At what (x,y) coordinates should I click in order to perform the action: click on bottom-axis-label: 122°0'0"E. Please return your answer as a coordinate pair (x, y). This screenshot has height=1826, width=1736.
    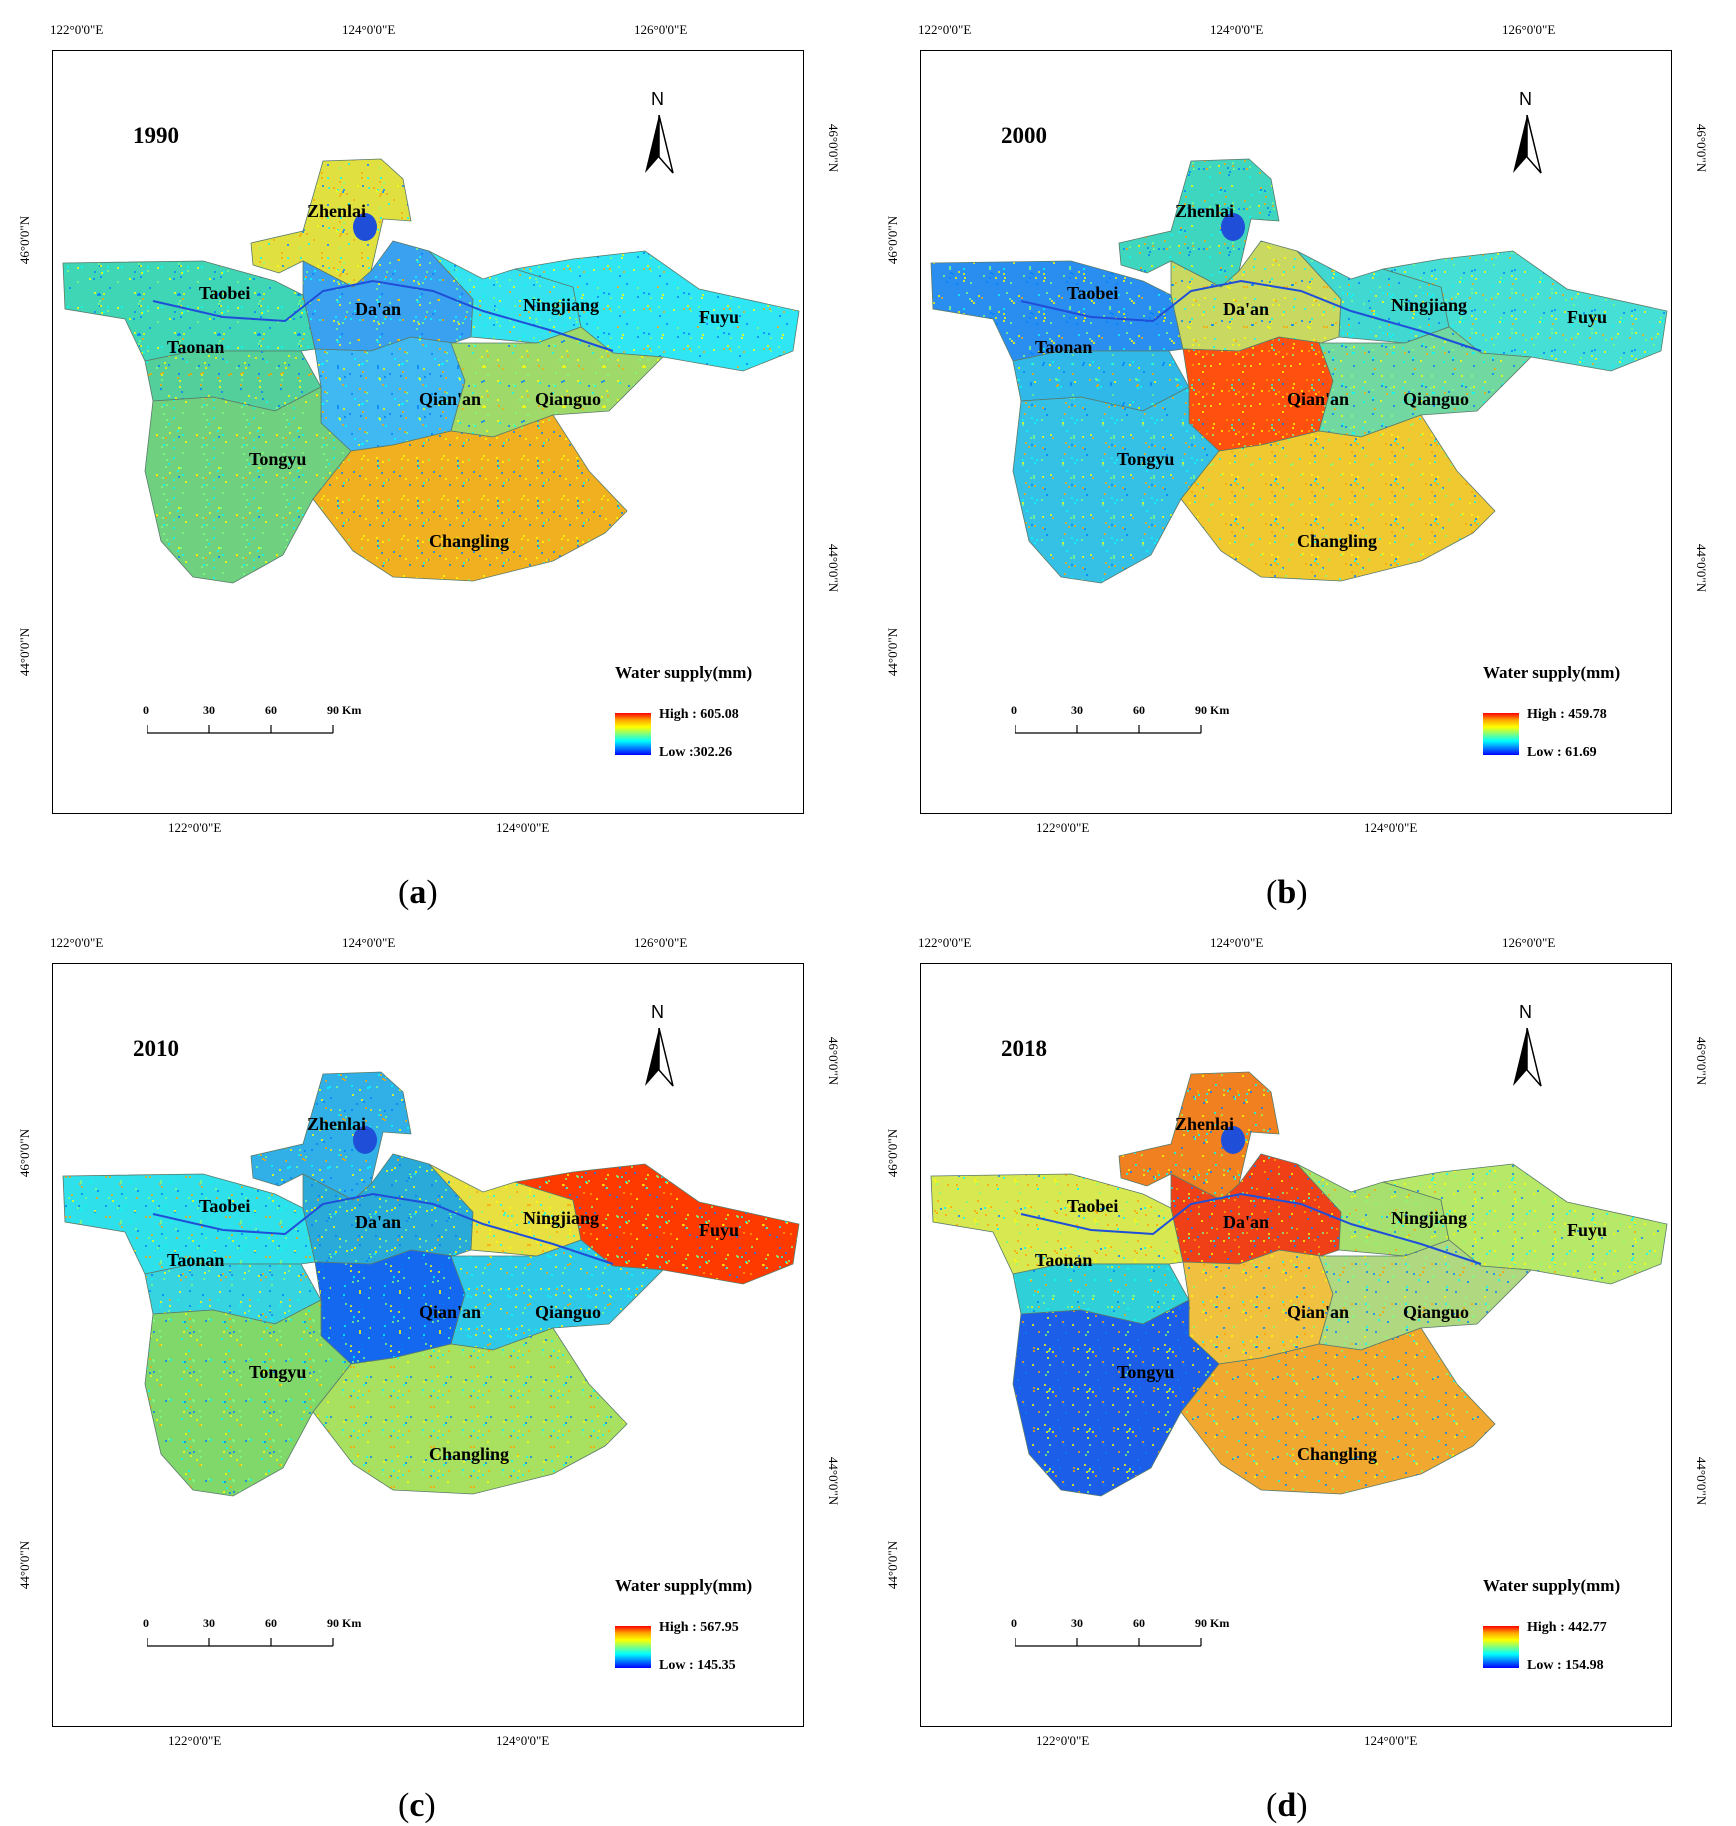
    Looking at the image, I should click on (195, 827).